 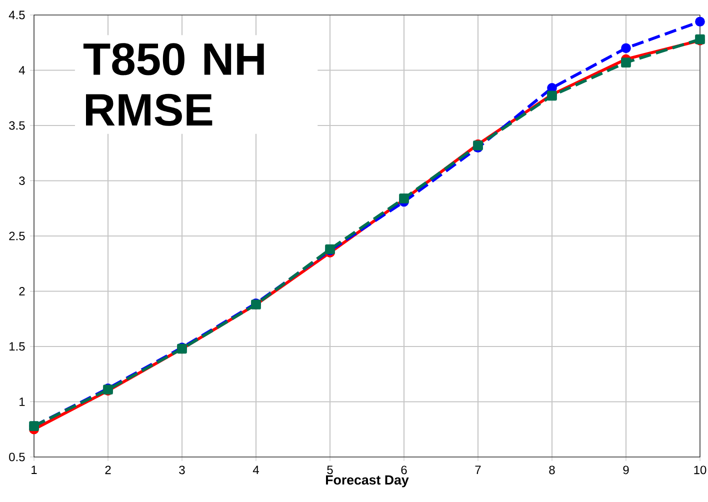 I want to click on x-tick-label: 5, so click(x=330, y=470).